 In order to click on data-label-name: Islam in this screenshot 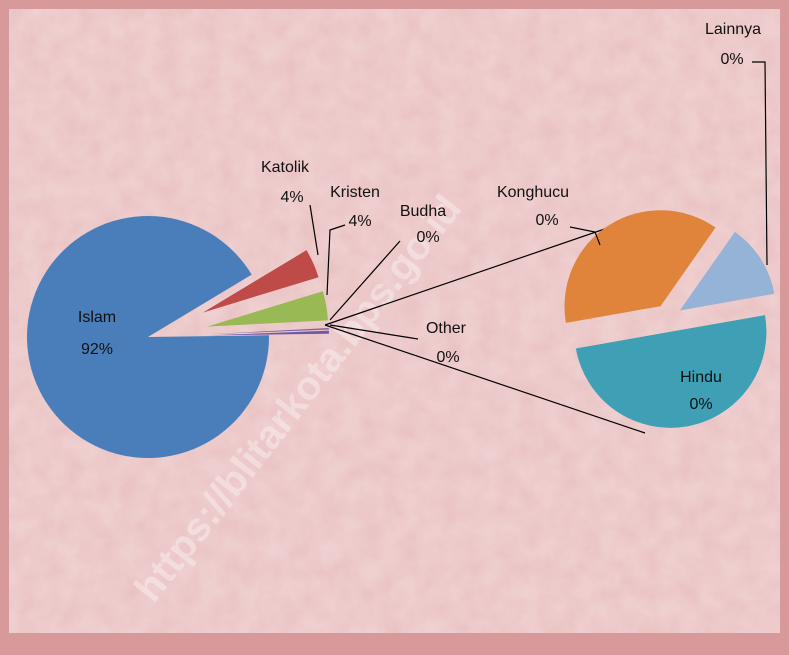, I will do `click(97, 317)`.